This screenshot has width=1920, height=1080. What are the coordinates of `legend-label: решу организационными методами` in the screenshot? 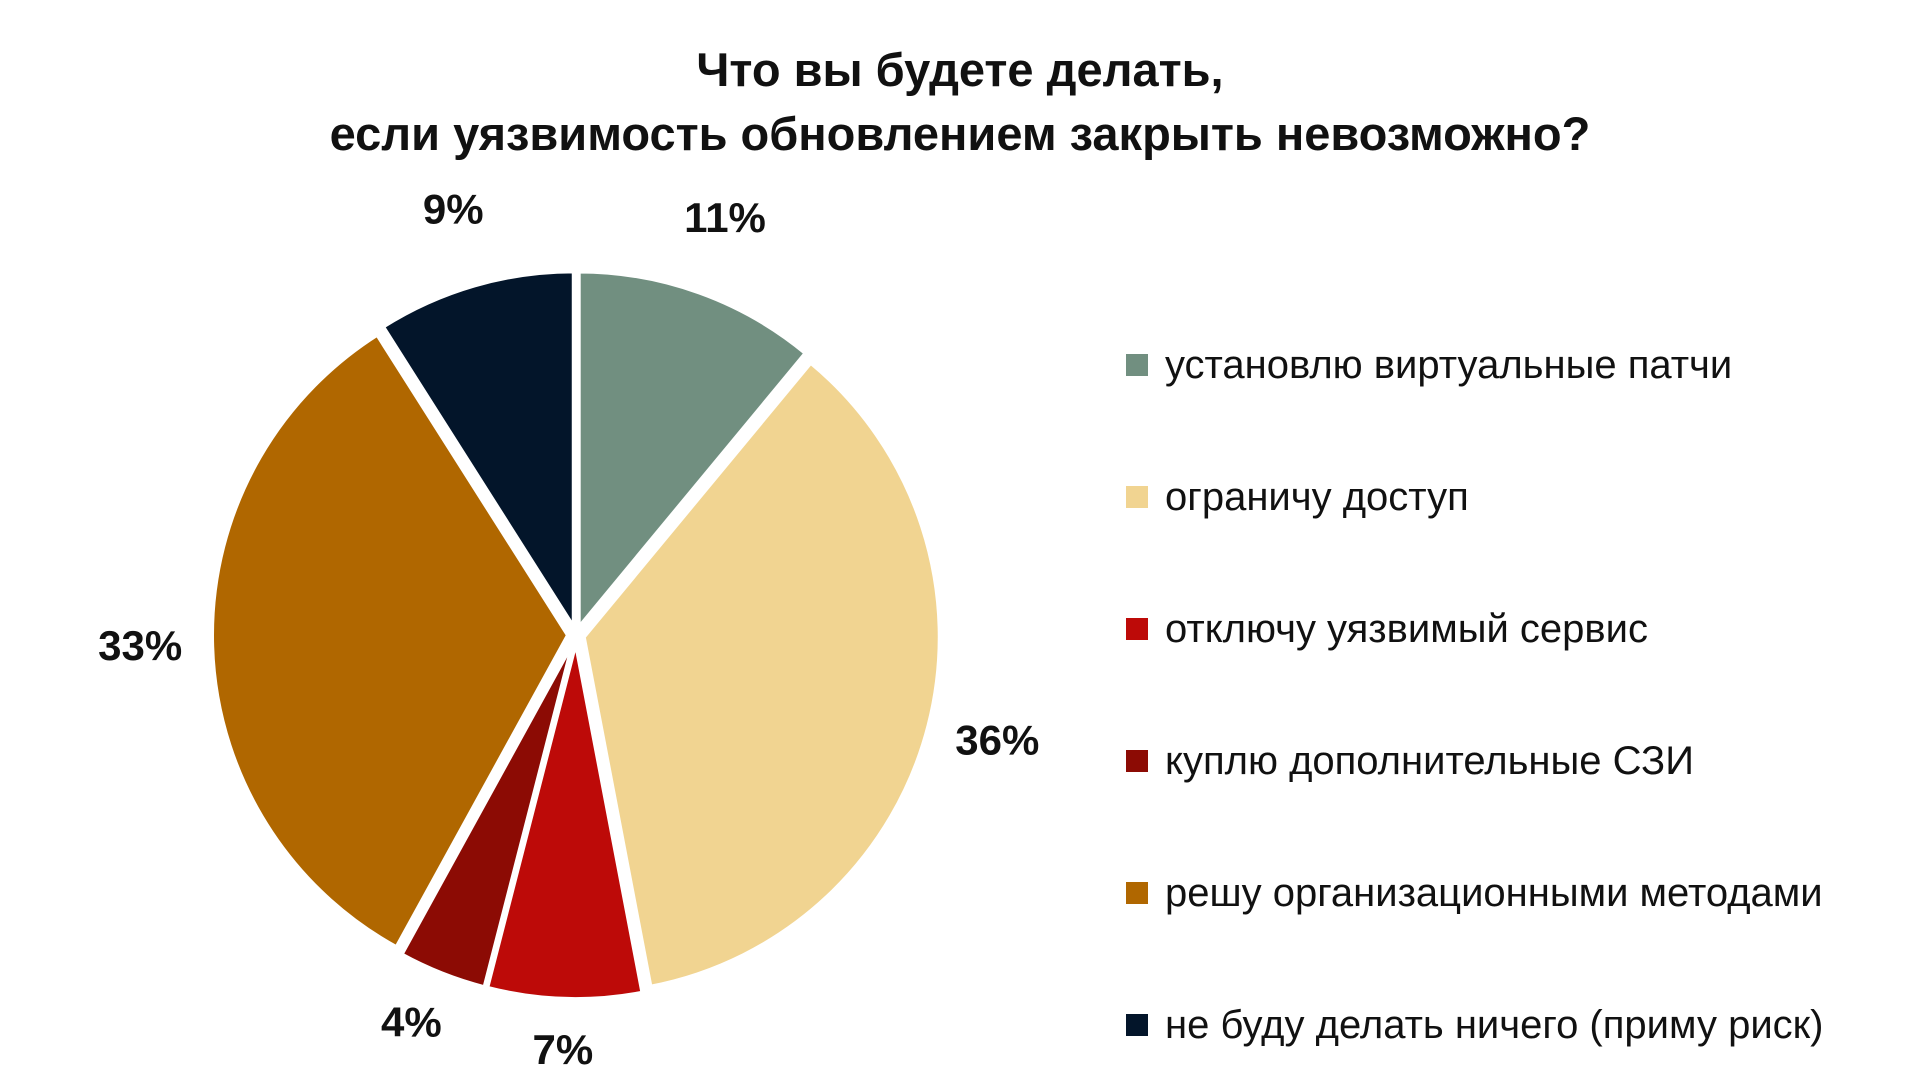 It's located at (1494, 892).